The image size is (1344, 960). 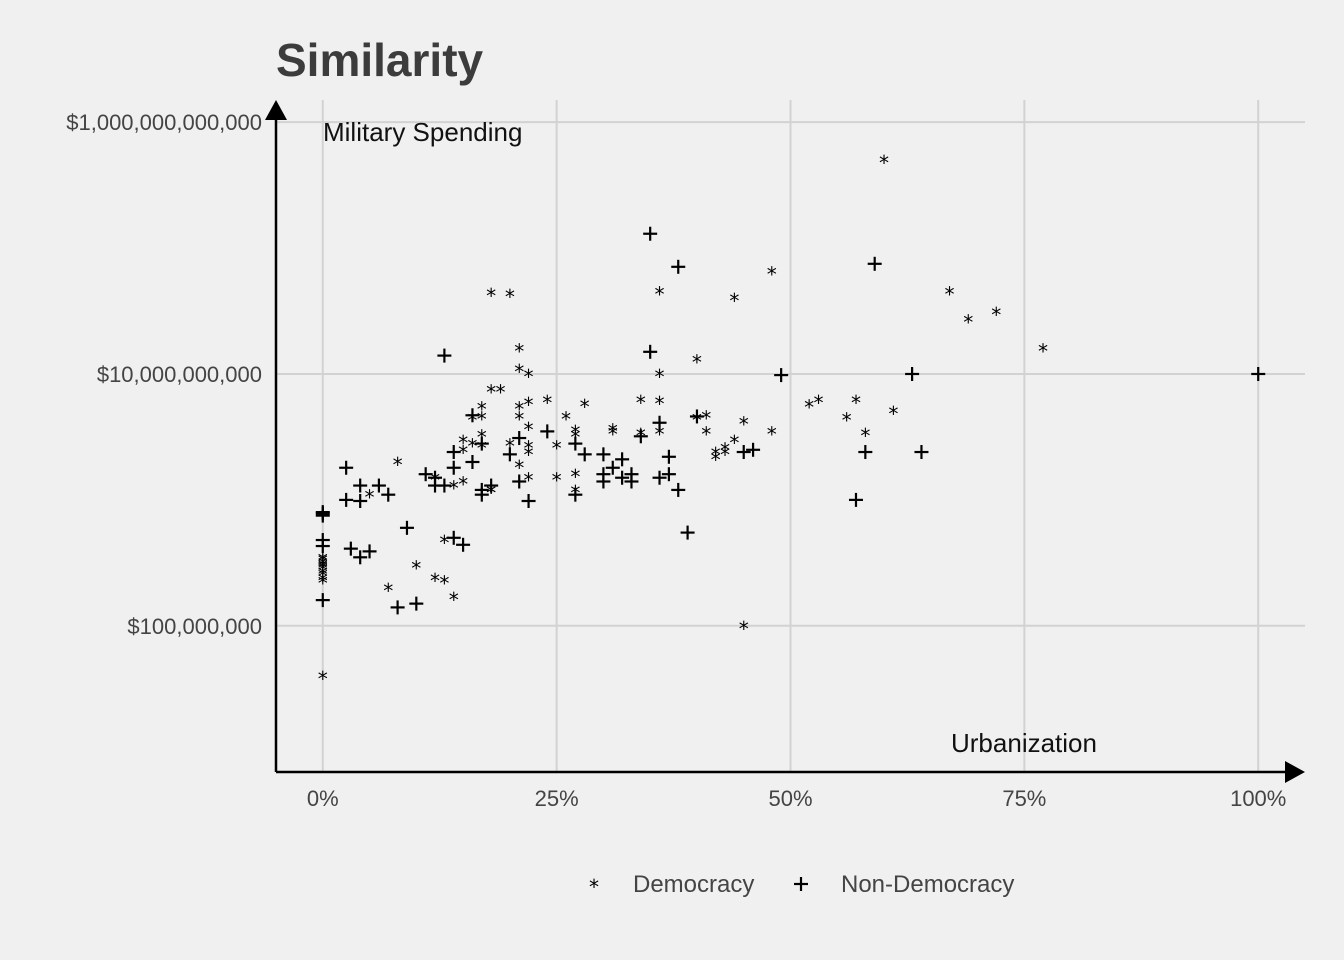 What do you see at coordinates (1024, 798) in the screenshot?
I see `x-tick-label: 75%` at bounding box center [1024, 798].